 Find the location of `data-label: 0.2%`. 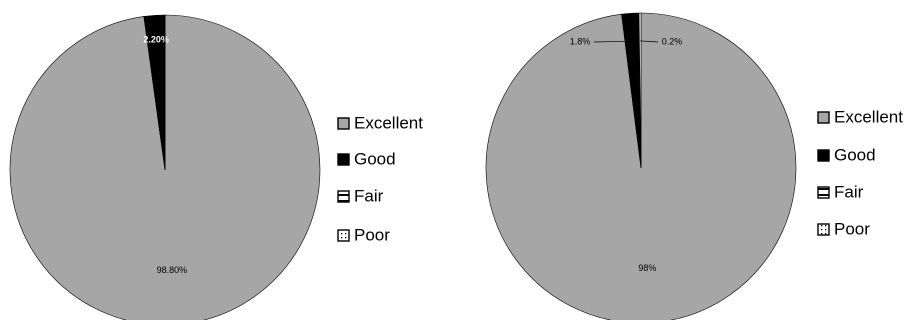

data-label: 0.2% is located at coordinates (672, 41).